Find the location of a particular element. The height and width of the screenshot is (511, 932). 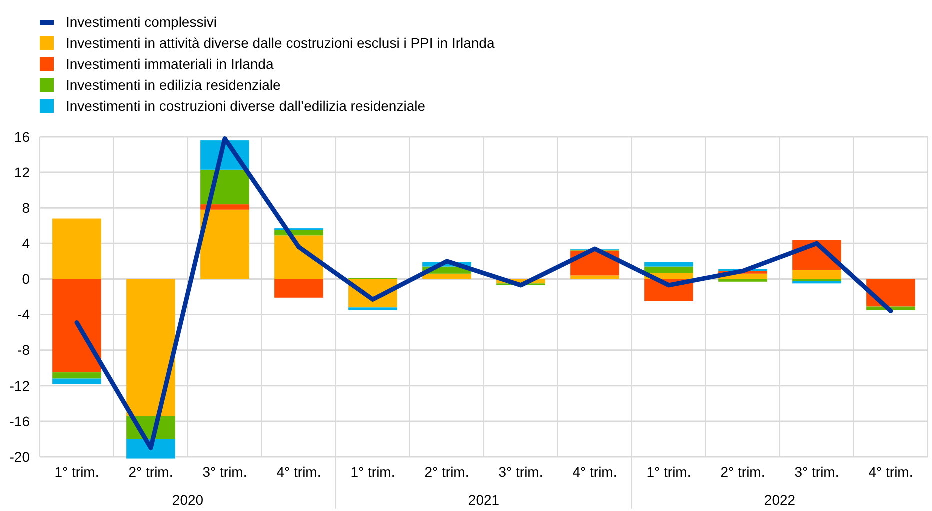

y-tick-label: 8 is located at coordinates (26, 208).